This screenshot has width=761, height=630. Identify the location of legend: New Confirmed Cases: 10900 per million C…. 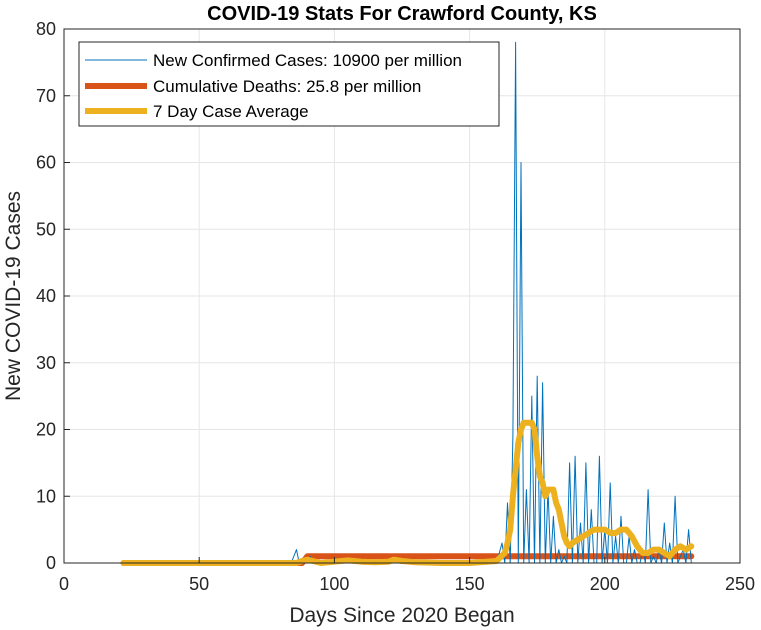
(289, 84).